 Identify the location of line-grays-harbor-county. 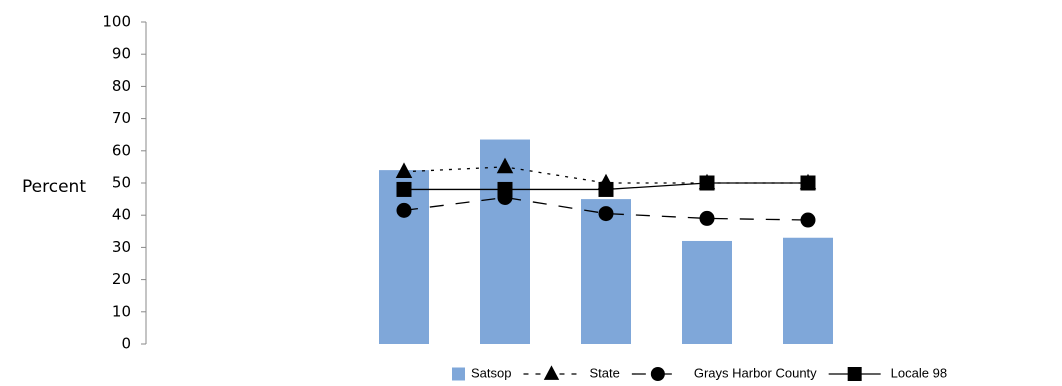
(606, 208).